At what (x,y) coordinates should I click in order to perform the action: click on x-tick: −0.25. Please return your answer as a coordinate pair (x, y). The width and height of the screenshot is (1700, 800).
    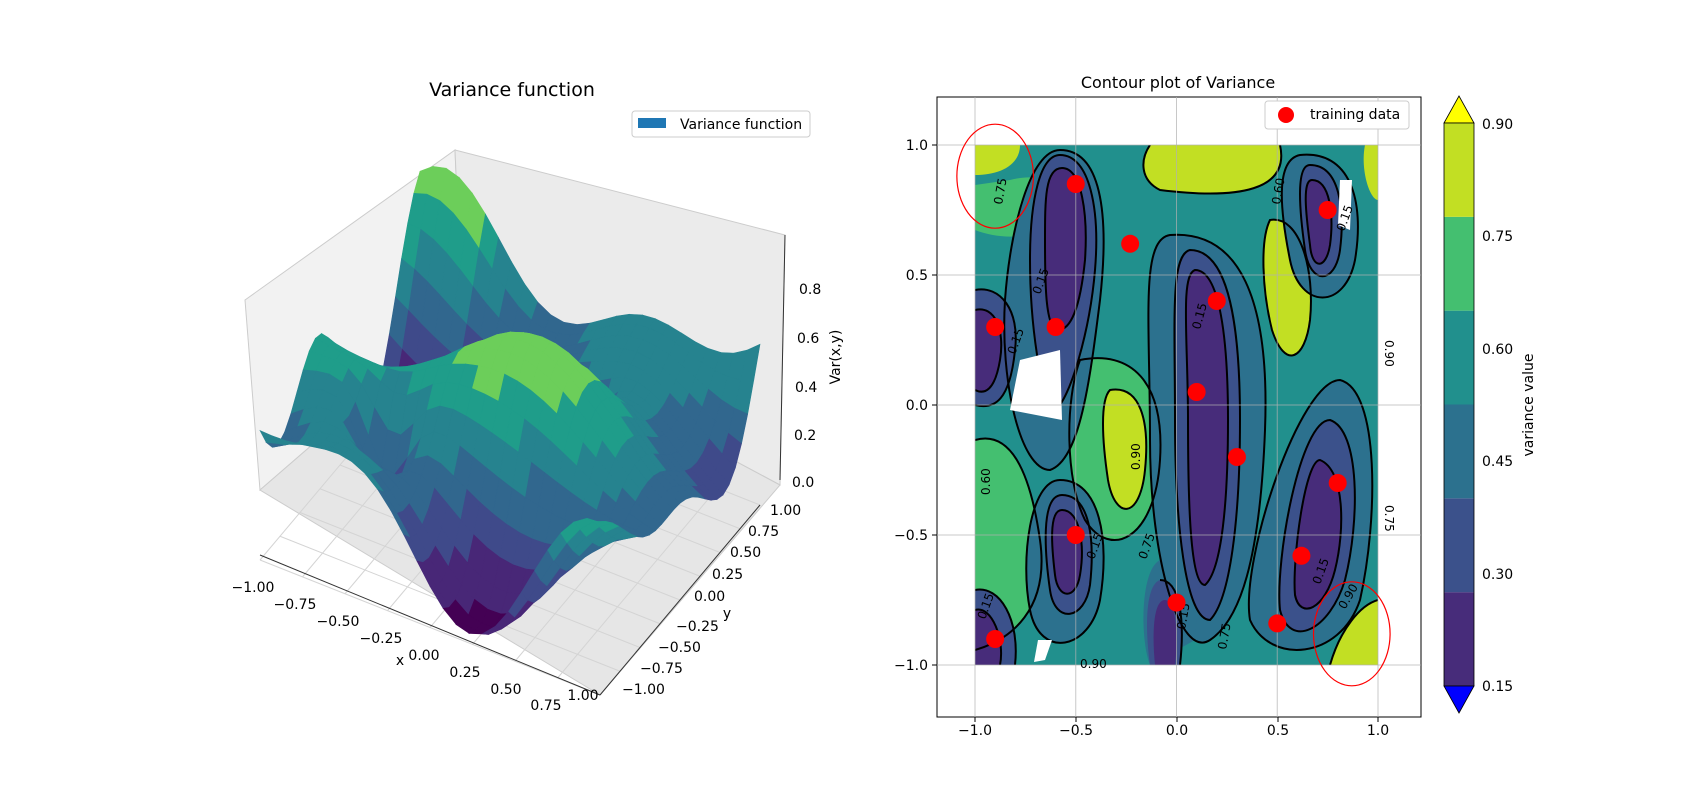
    Looking at the image, I should click on (381, 639).